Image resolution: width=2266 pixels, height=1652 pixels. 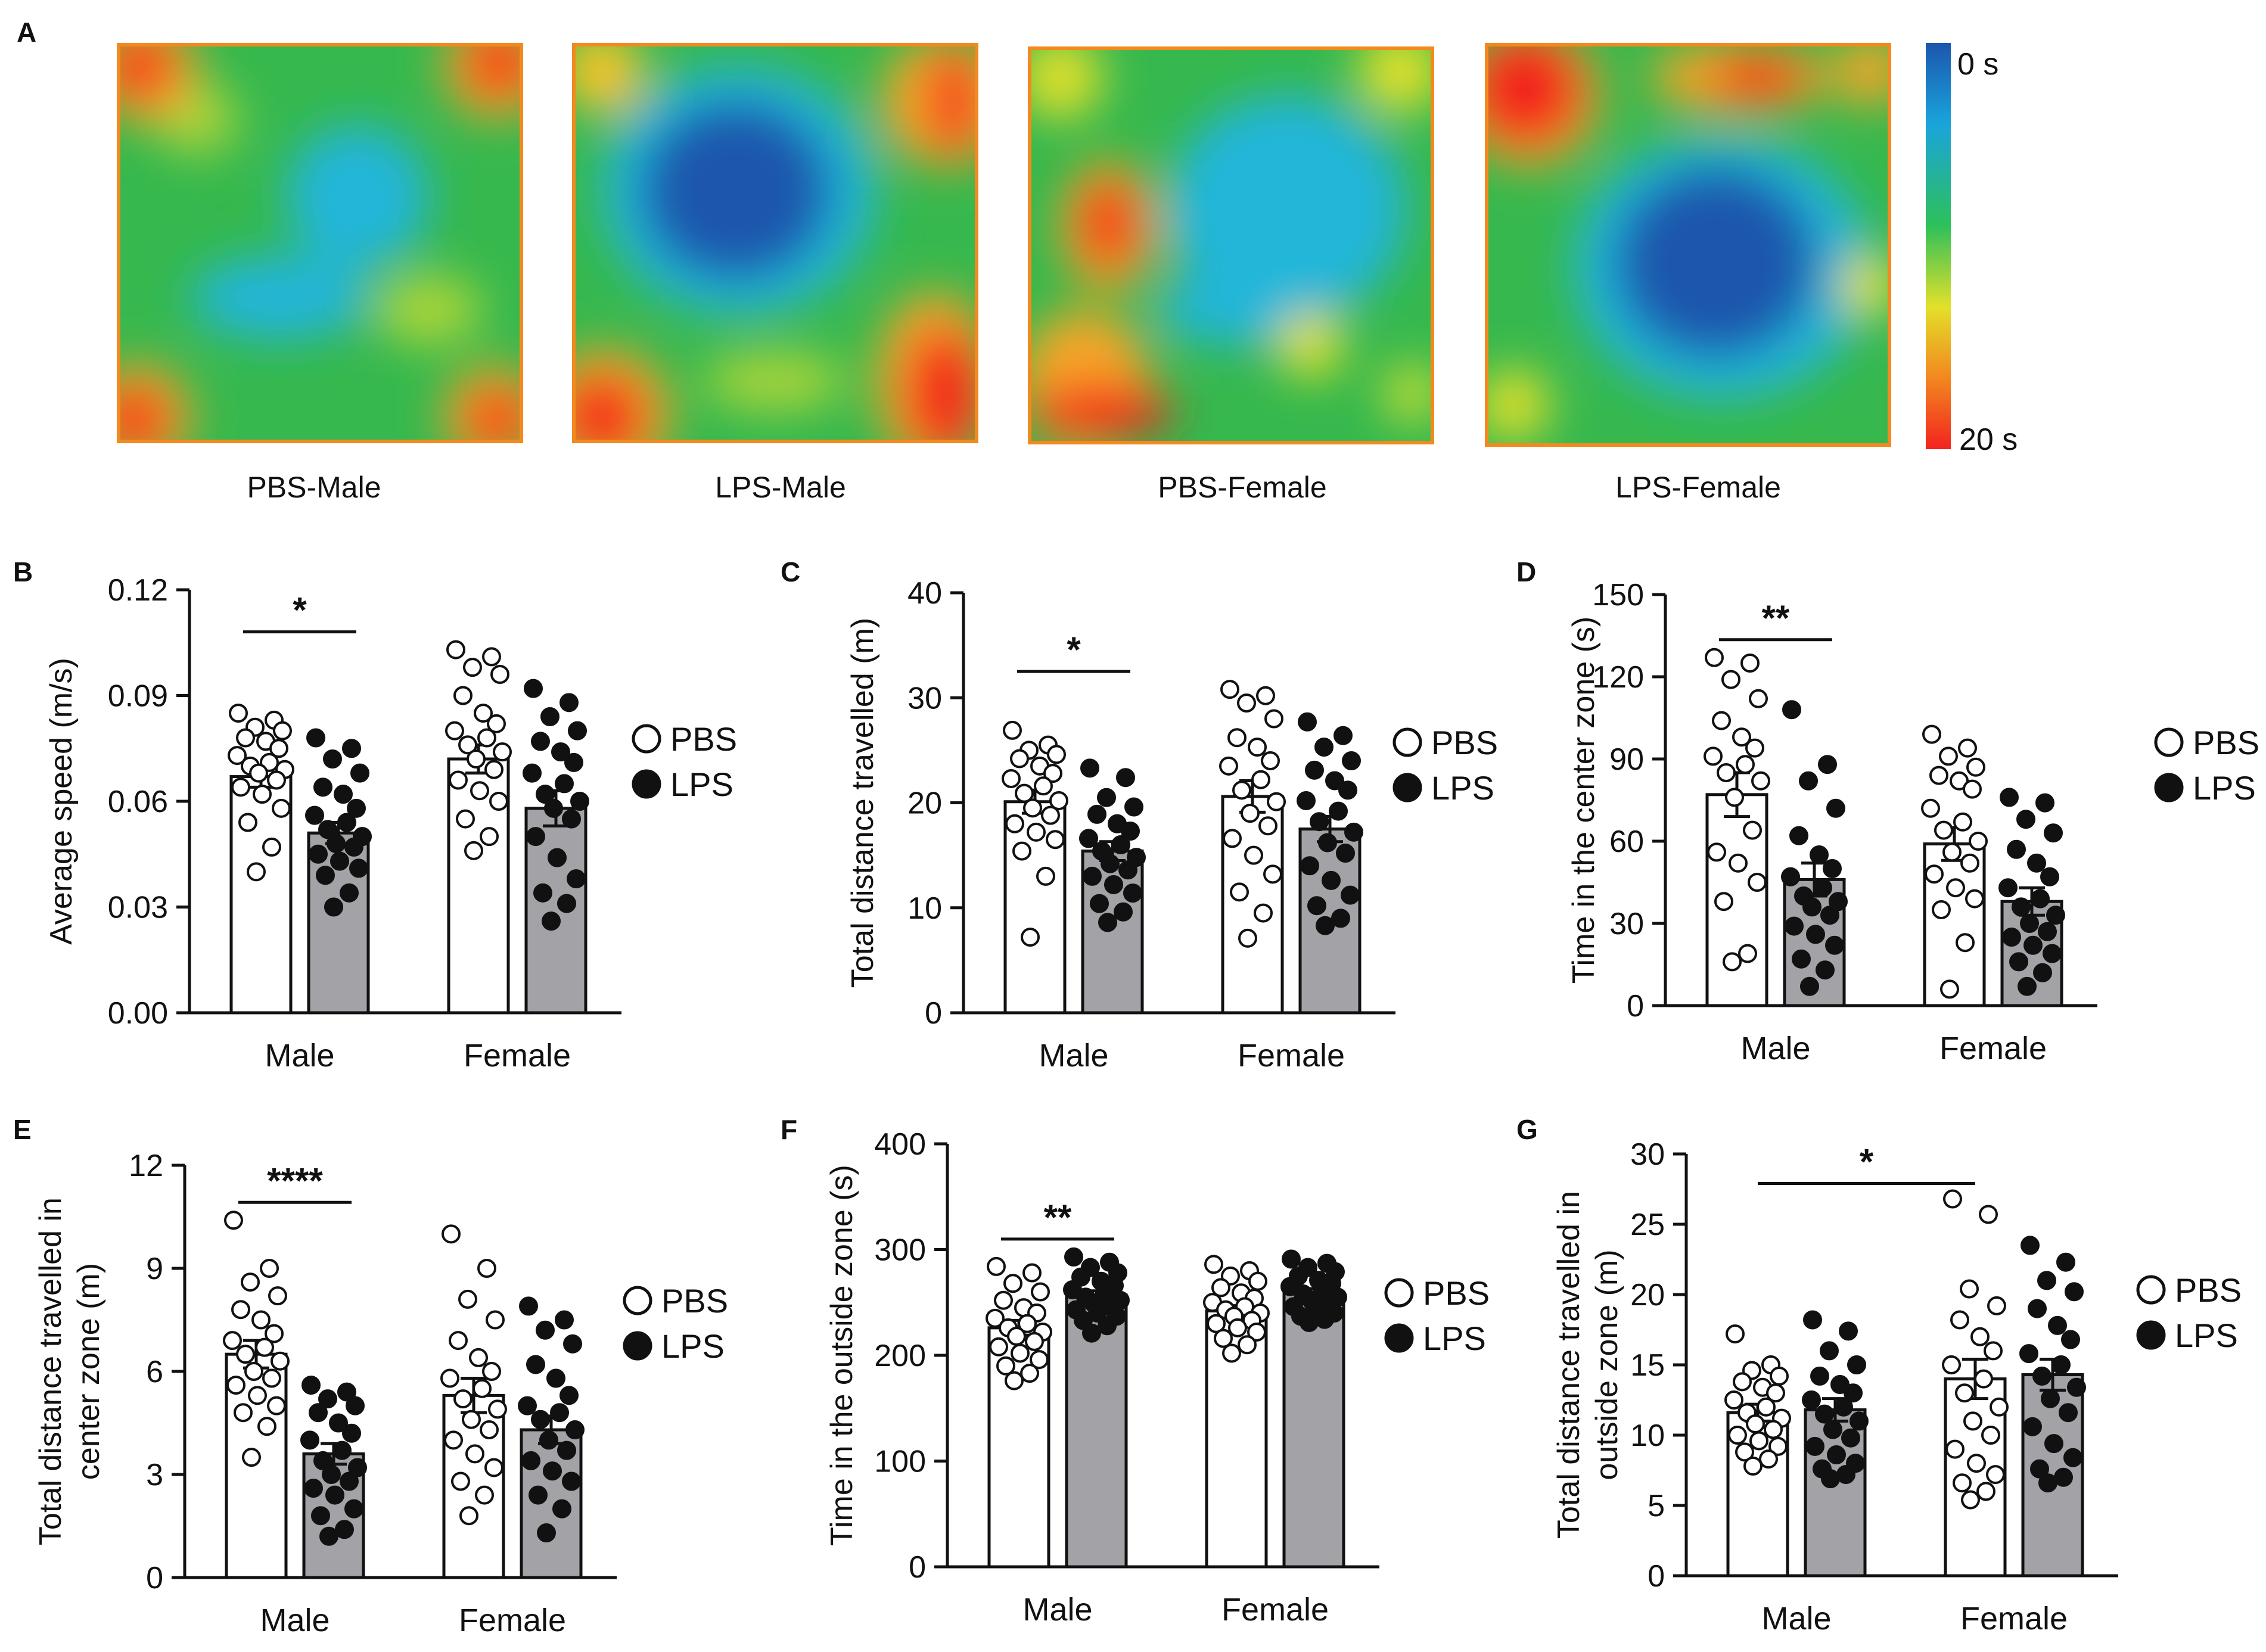 I want to click on heatmap-lps-male, so click(x=775, y=243).